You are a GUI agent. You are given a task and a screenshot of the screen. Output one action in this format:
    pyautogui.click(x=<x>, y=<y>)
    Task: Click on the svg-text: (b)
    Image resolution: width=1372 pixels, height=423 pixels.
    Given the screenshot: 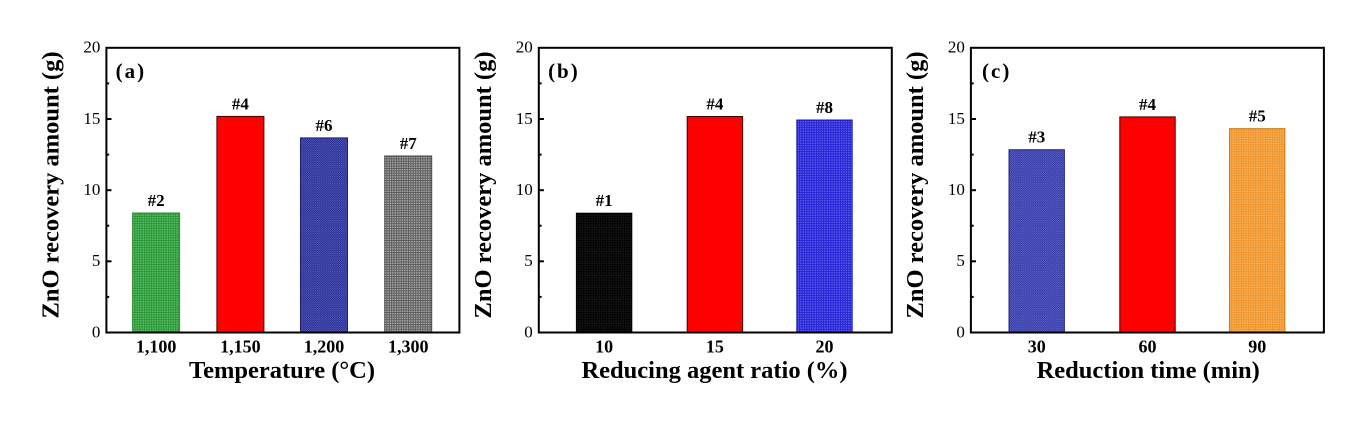 What is the action you would take?
    pyautogui.click(x=564, y=71)
    